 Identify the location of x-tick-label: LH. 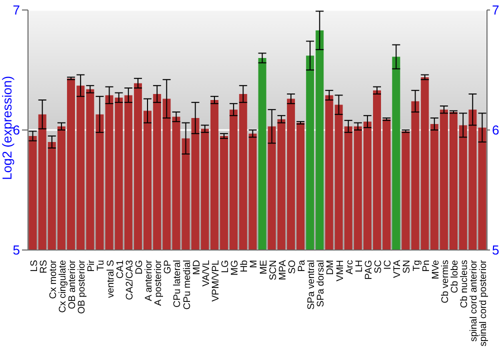
(359, 266).